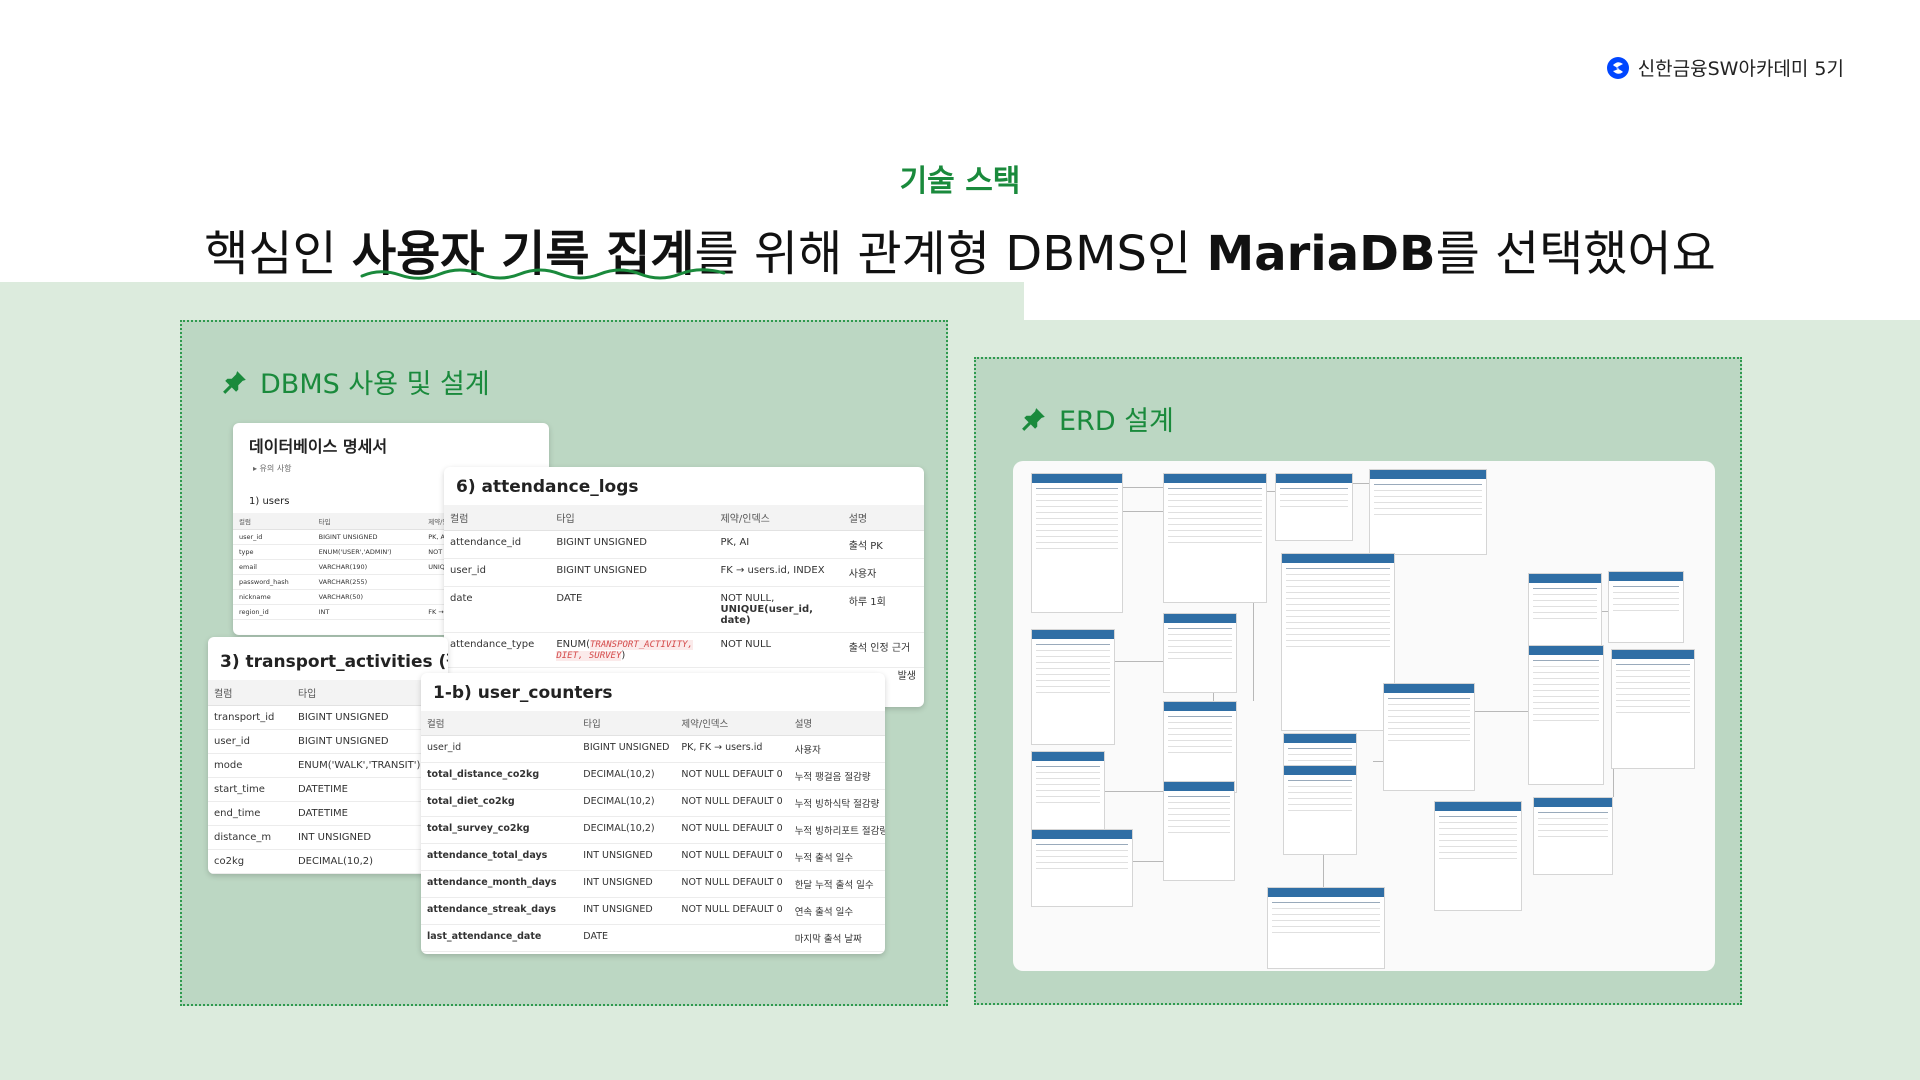 This screenshot has width=1920, height=1080. Describe the element at coordinates (250, 861) in the screenshot. I see `cell: co2kg` at that location.